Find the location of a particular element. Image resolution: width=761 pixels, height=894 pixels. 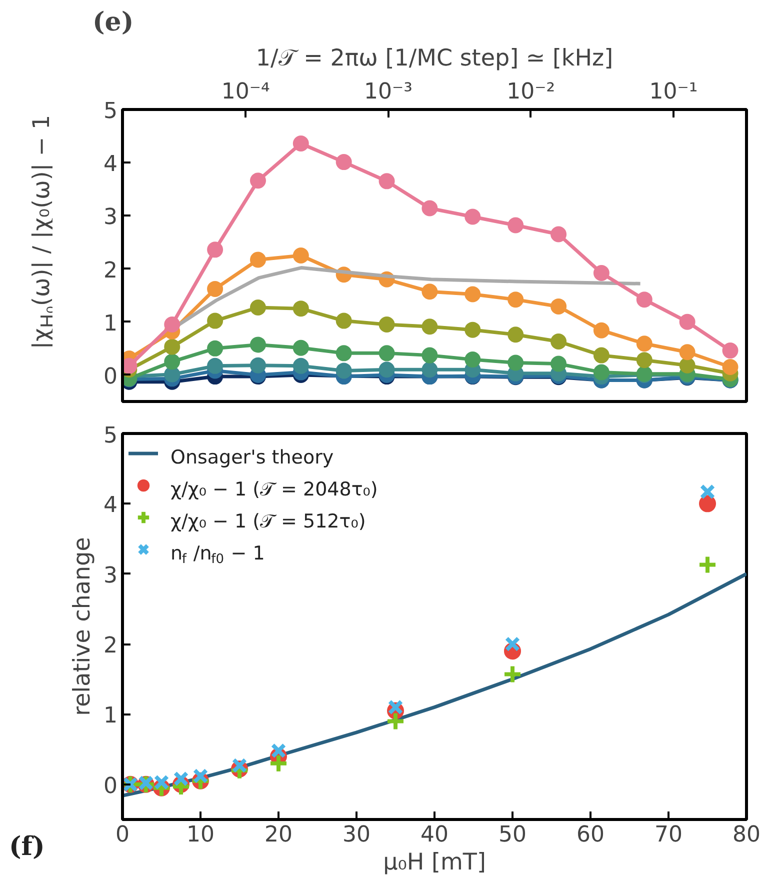

x-tick-label: 10⁻³ is located at coordinates (388, 92).